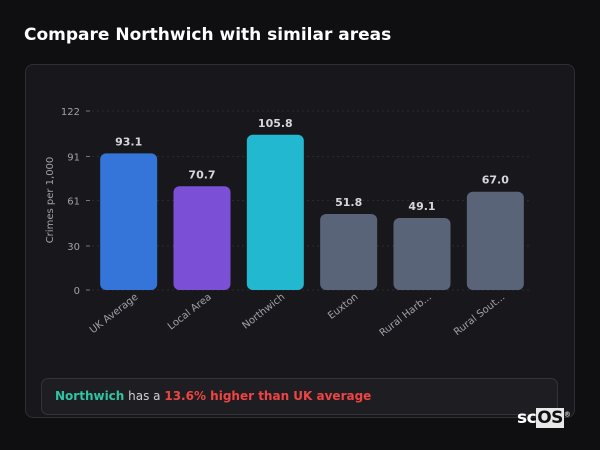 The image size is (600, 450). Describe the element at coordinates (421, 206) in the screenshot. I see `data-label: 49.1` at that location.